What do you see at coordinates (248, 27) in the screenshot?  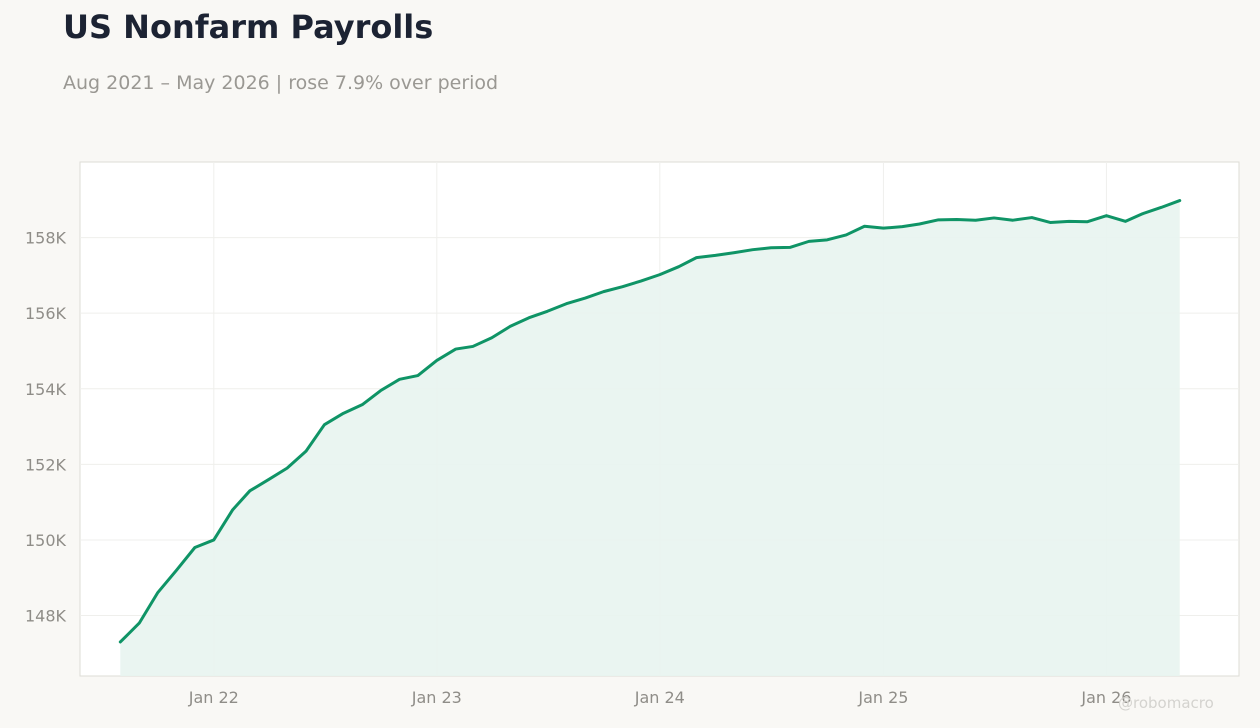 I see `chart-title: US Nonfarm Payrolls` at bounding box center [248, 27].